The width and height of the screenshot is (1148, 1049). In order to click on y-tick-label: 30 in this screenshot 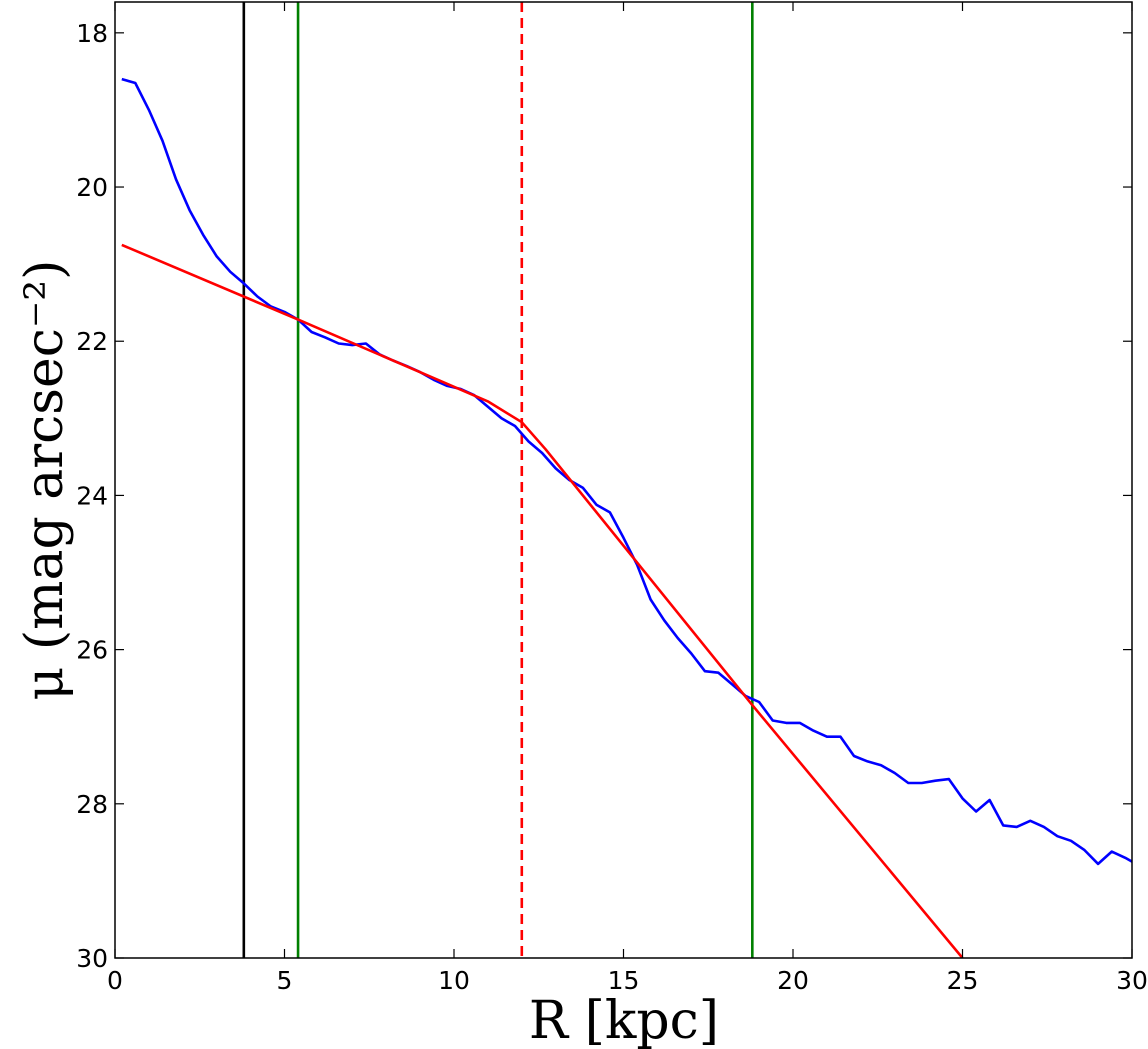, I will do `click(92, 958)`.